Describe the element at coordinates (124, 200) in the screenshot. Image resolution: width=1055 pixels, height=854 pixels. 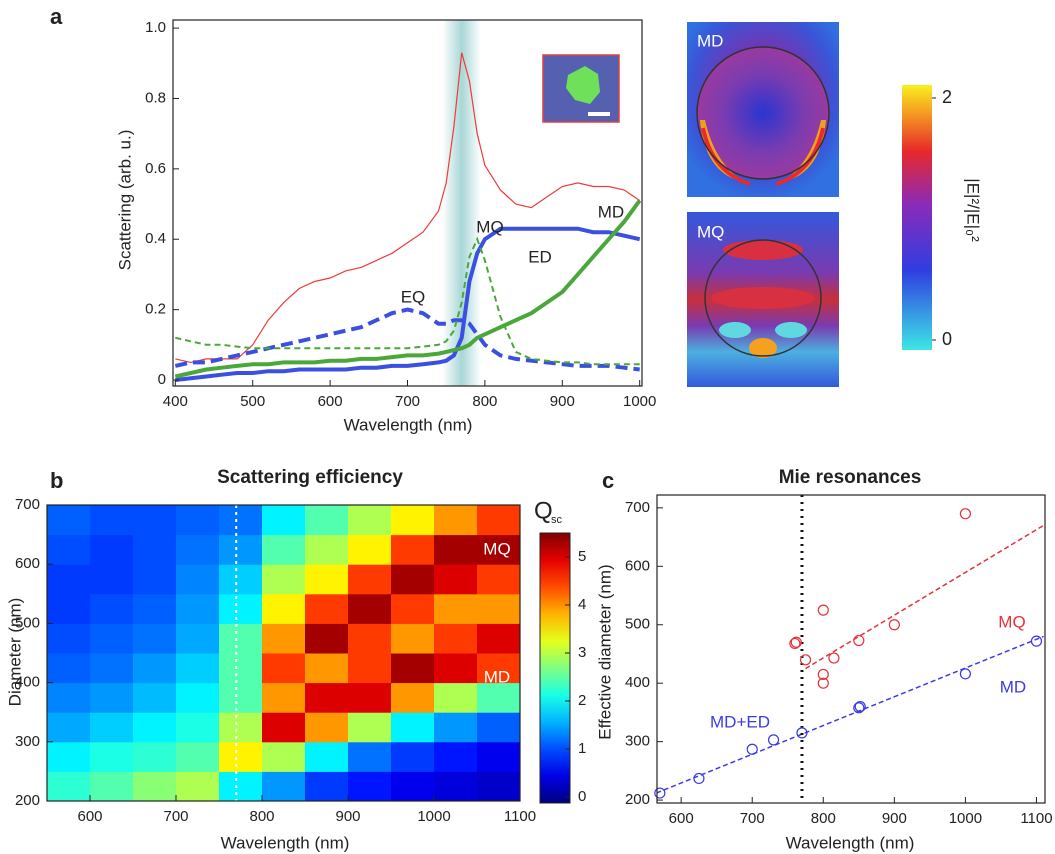
I see `y-axis-label: Scattering (arb. u.)` at that location.